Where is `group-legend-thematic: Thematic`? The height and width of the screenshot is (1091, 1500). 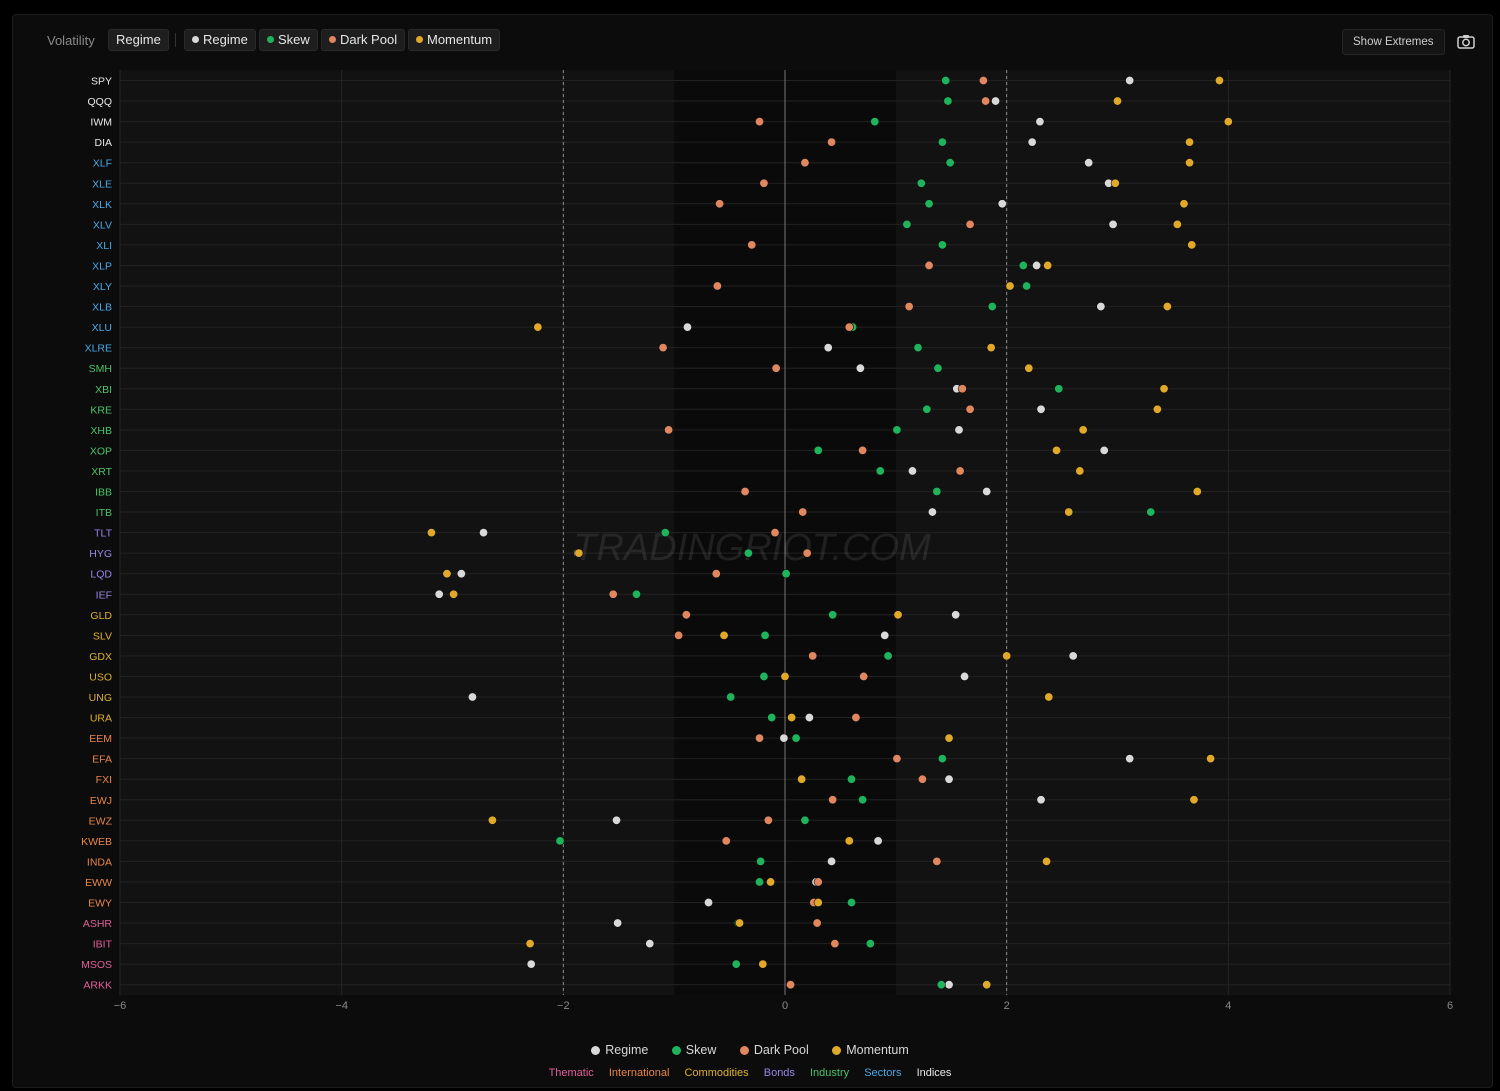 group-legend-thematic: Thematic is located at coordinates (571, 1073).